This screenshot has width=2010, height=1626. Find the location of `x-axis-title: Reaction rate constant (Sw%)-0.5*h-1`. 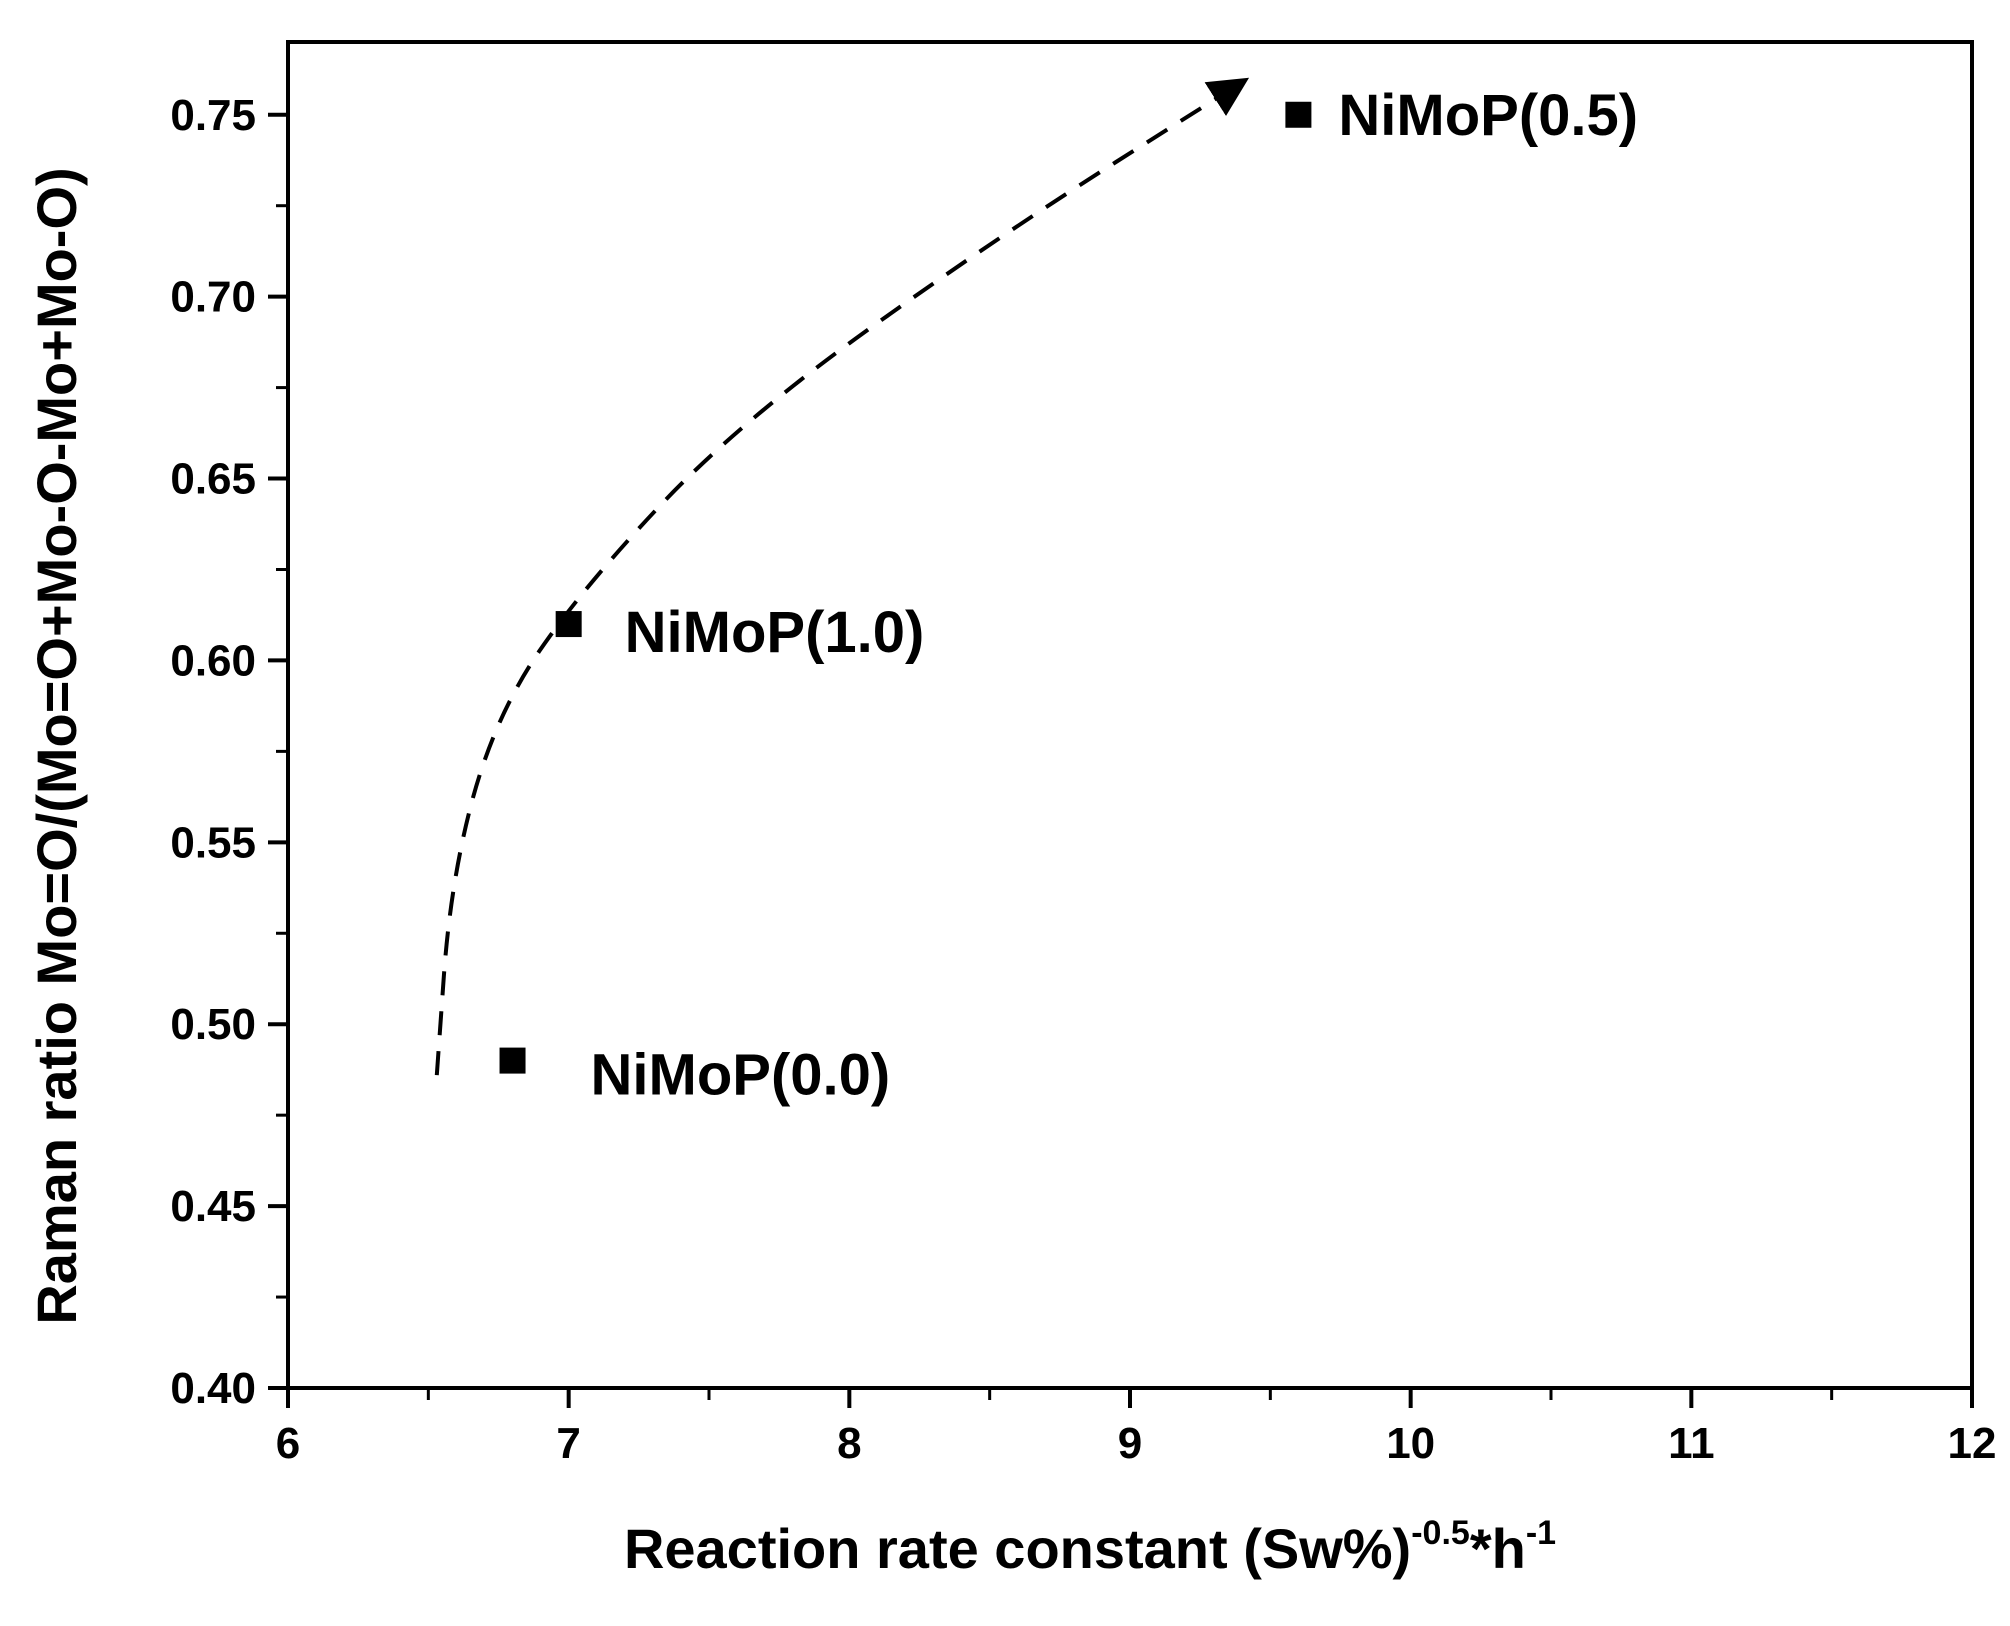

x-axis-title: Reaction rate constant (Sw%)-0.5*h-1 is located at coordinates (1090, 1547).